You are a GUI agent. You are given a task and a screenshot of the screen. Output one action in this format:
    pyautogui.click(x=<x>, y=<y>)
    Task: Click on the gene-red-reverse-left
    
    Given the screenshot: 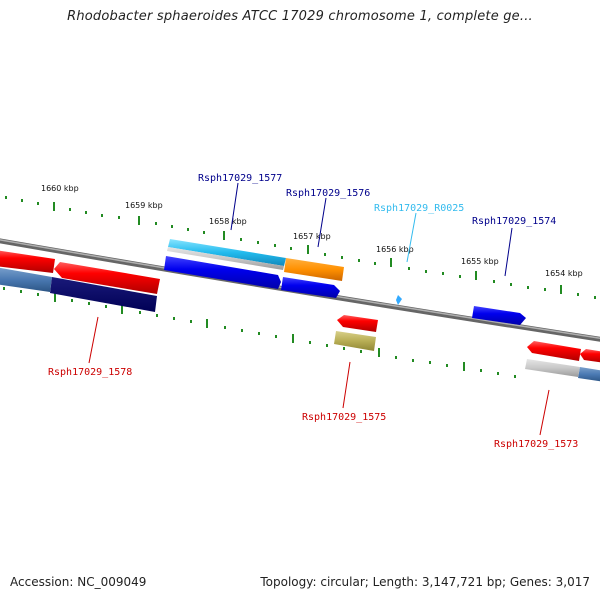 What is the action you would take?
    pyautogui.click(x=27, y=261)
    